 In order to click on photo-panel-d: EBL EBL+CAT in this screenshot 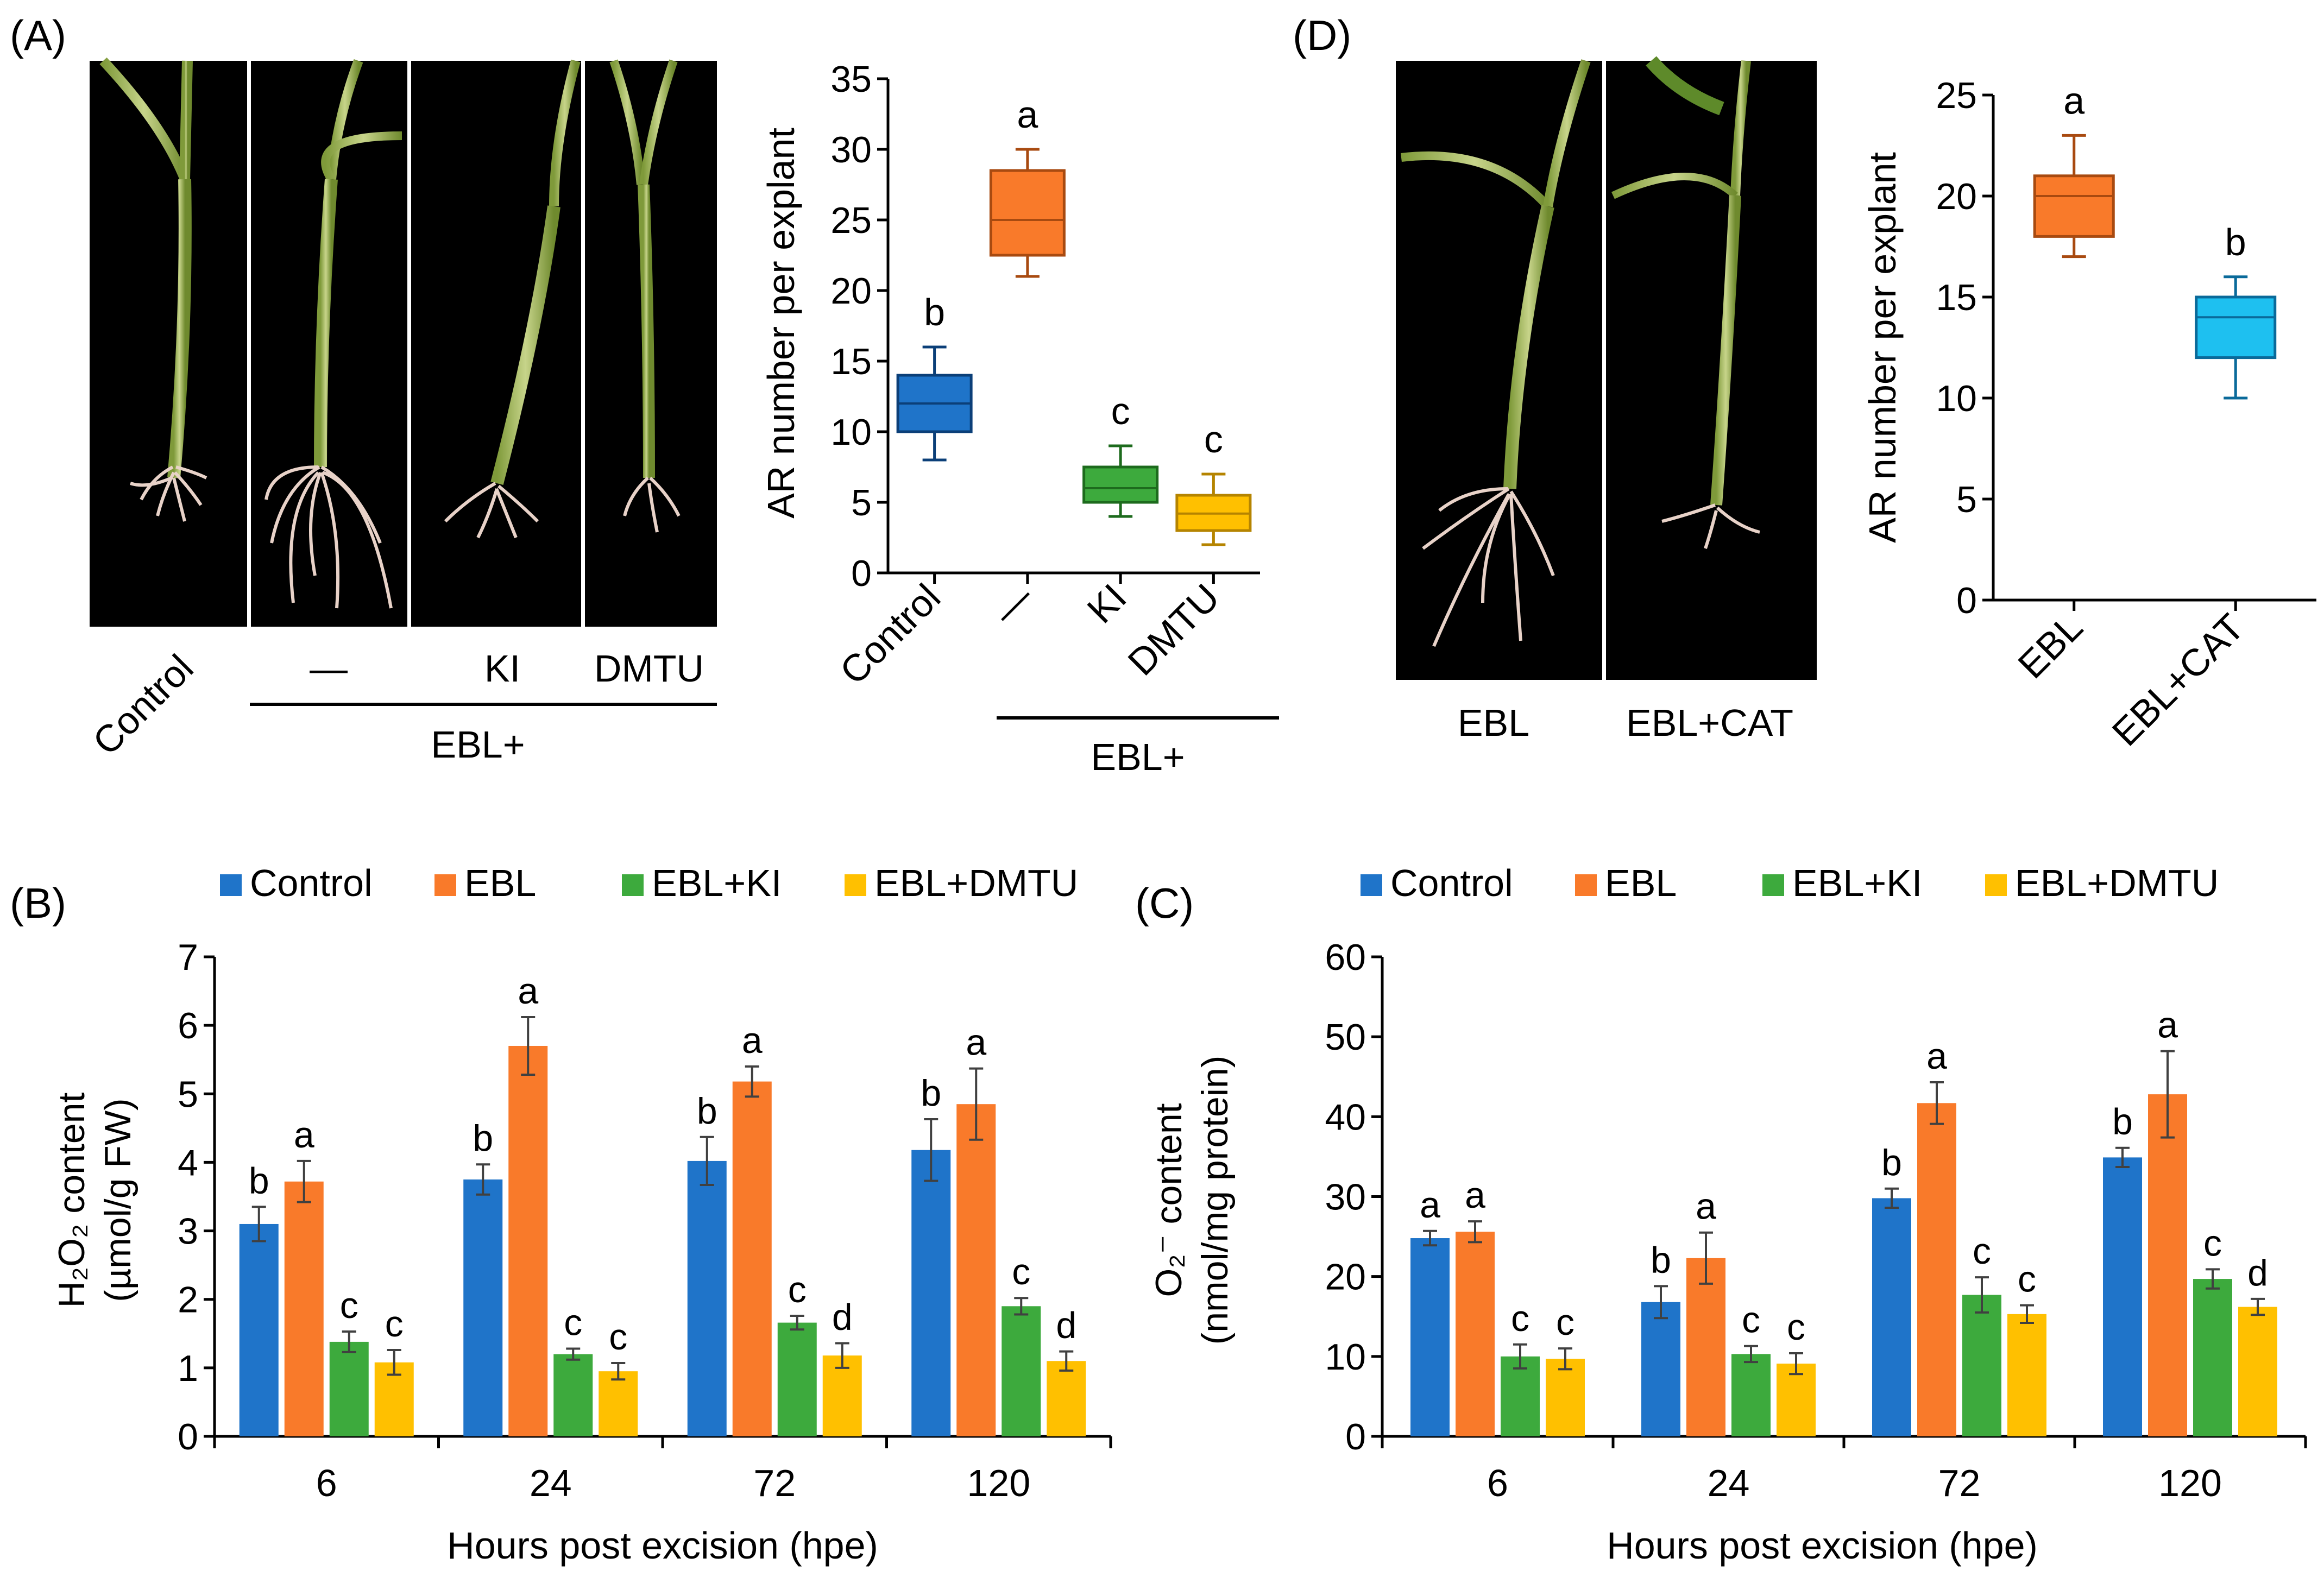, I will do `click(1606, 400)`.